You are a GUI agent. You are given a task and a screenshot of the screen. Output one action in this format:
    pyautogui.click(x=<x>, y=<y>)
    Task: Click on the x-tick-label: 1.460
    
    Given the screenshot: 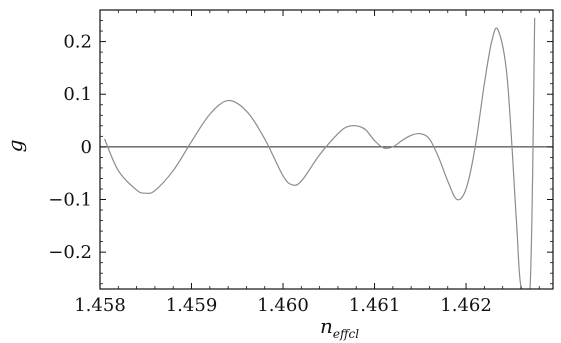 What is the action you would take?
    pyautogui.click(x=283, y=305)
    